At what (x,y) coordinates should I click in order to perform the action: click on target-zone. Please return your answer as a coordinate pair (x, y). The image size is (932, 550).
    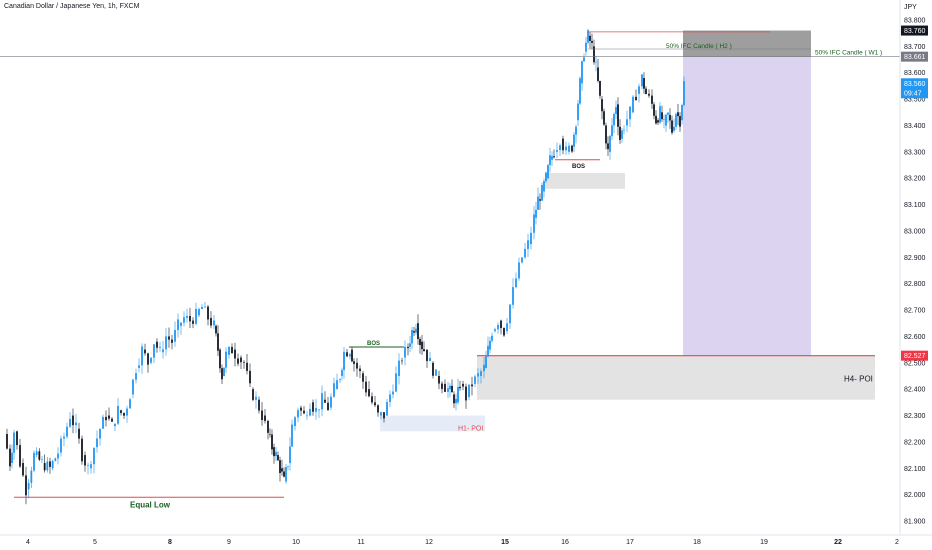
    Looking at the image, I should click on (747, 206).